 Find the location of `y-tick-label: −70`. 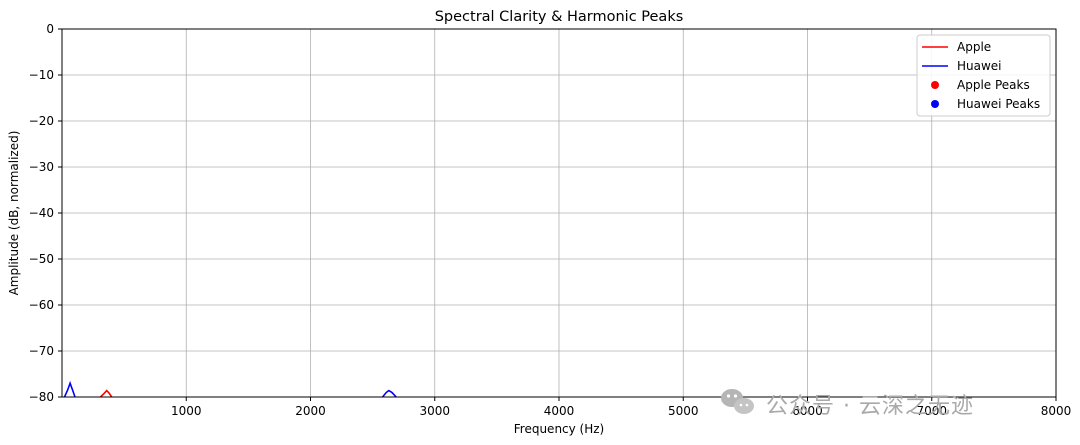

y-tick-label: −70 is located at coordinates (41, 351).